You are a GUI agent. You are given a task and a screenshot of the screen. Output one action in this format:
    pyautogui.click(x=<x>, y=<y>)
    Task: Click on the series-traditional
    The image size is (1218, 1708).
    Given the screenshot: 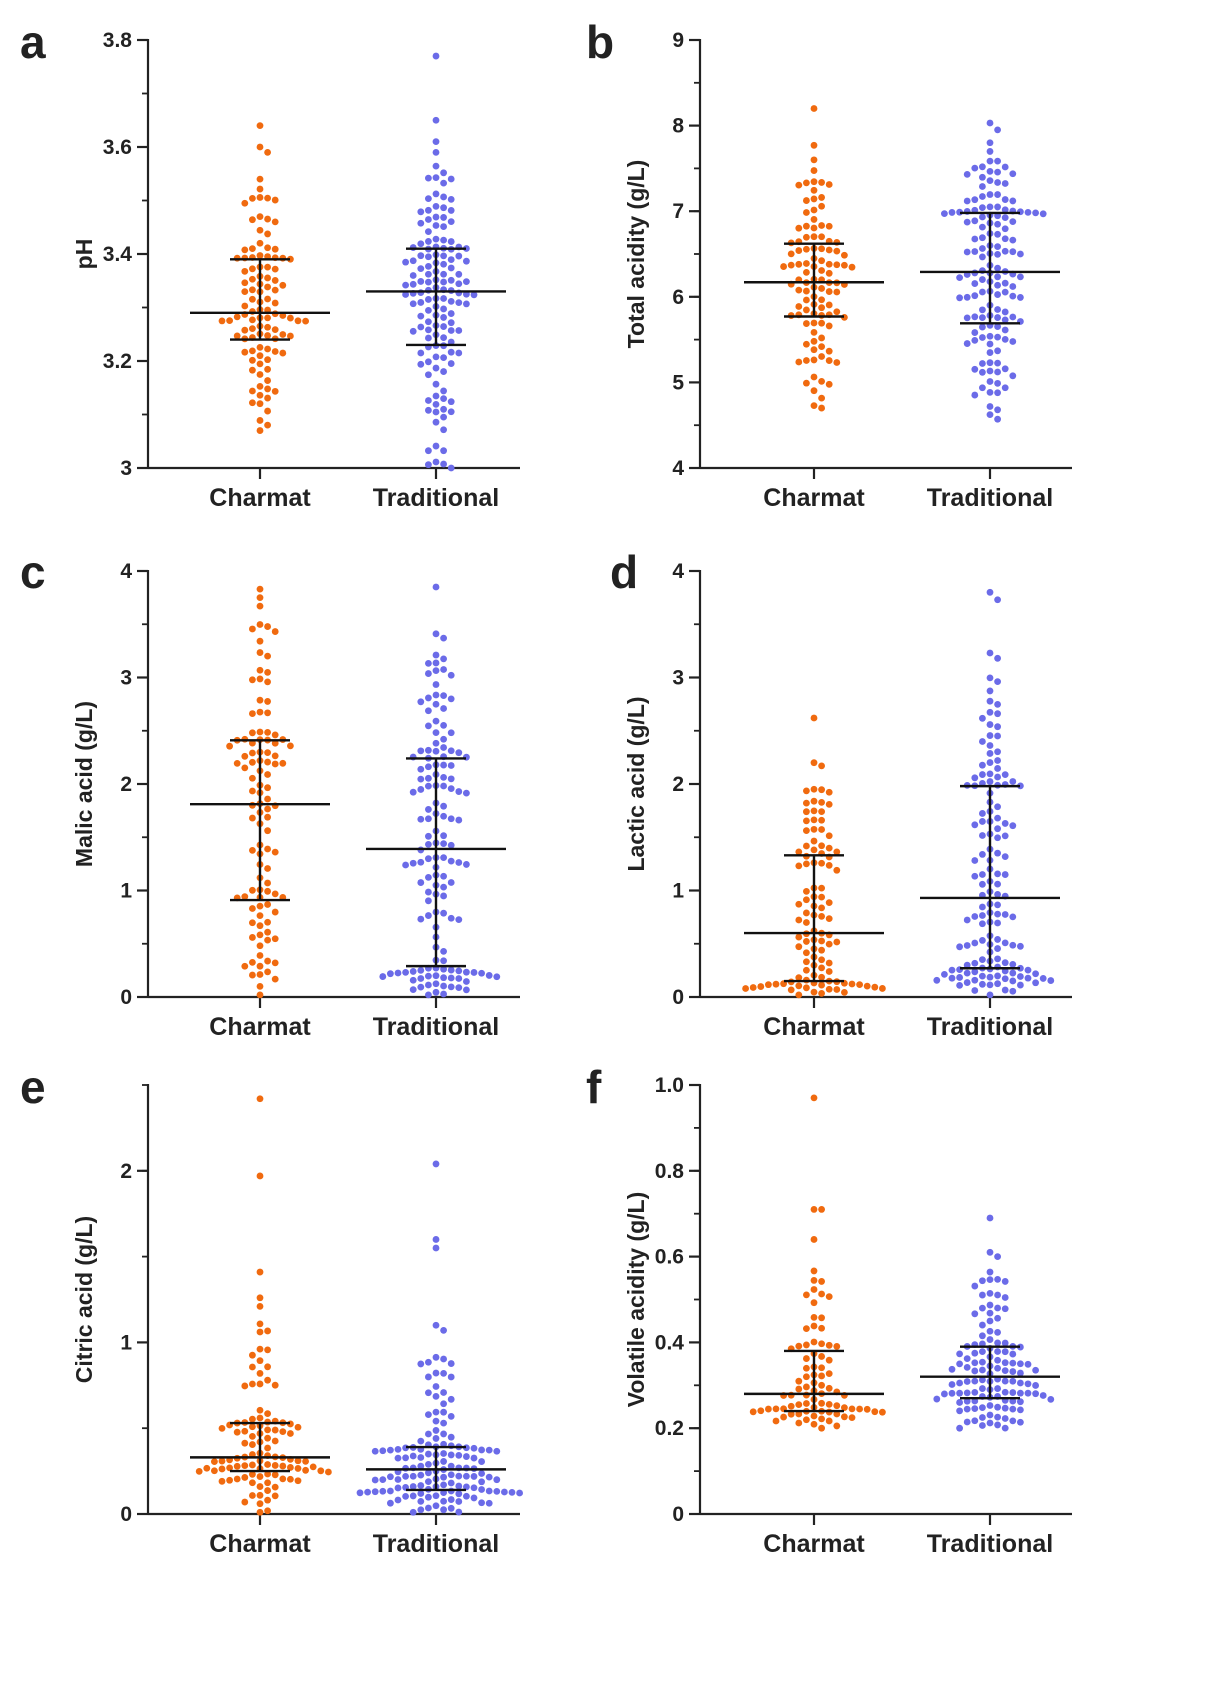 What is the action you would take?
    pyautogui.click(x=990, y=271)
    